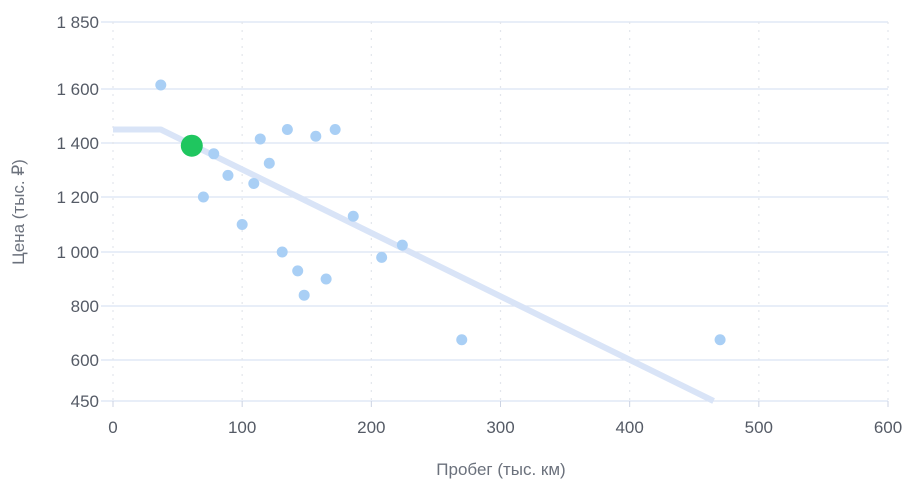 This screenshot has width=904, height=484. I want to click on x-tick-label: 400, so click(629, 427).